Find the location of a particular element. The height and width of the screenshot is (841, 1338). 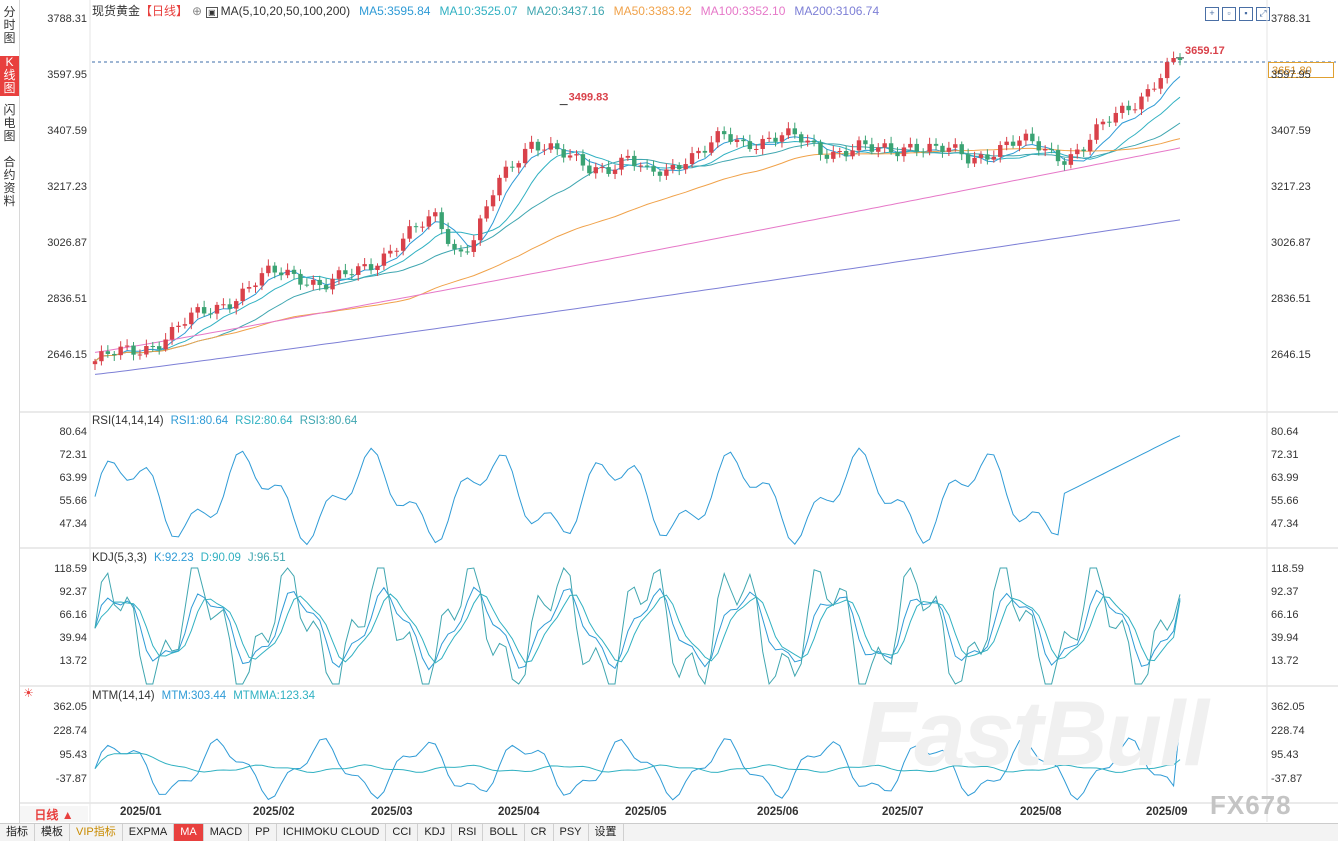

kdj-ytick: 13.72 is located at coordinates (73, 661).